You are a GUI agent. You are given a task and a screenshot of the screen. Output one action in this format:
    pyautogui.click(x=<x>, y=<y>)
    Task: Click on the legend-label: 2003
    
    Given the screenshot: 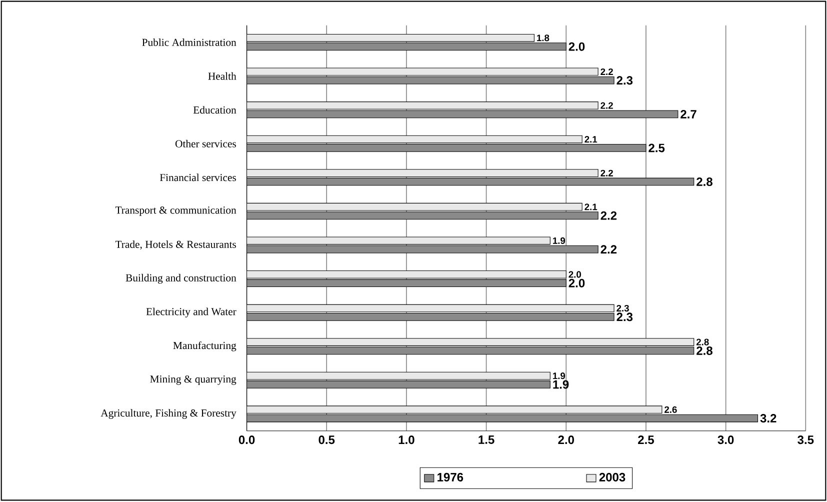 What is the action you would take?
    pyautogui.click(x=612, y=477)
    